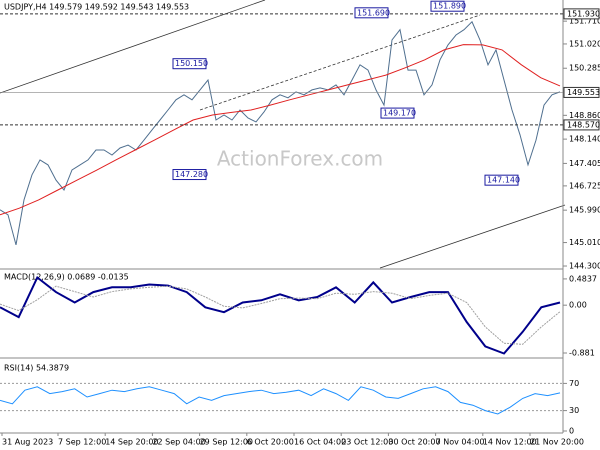 This screenshot has height=450, width=600. I want to click on rsi-title: RSI(14) 54.3879, so click(36, 368).